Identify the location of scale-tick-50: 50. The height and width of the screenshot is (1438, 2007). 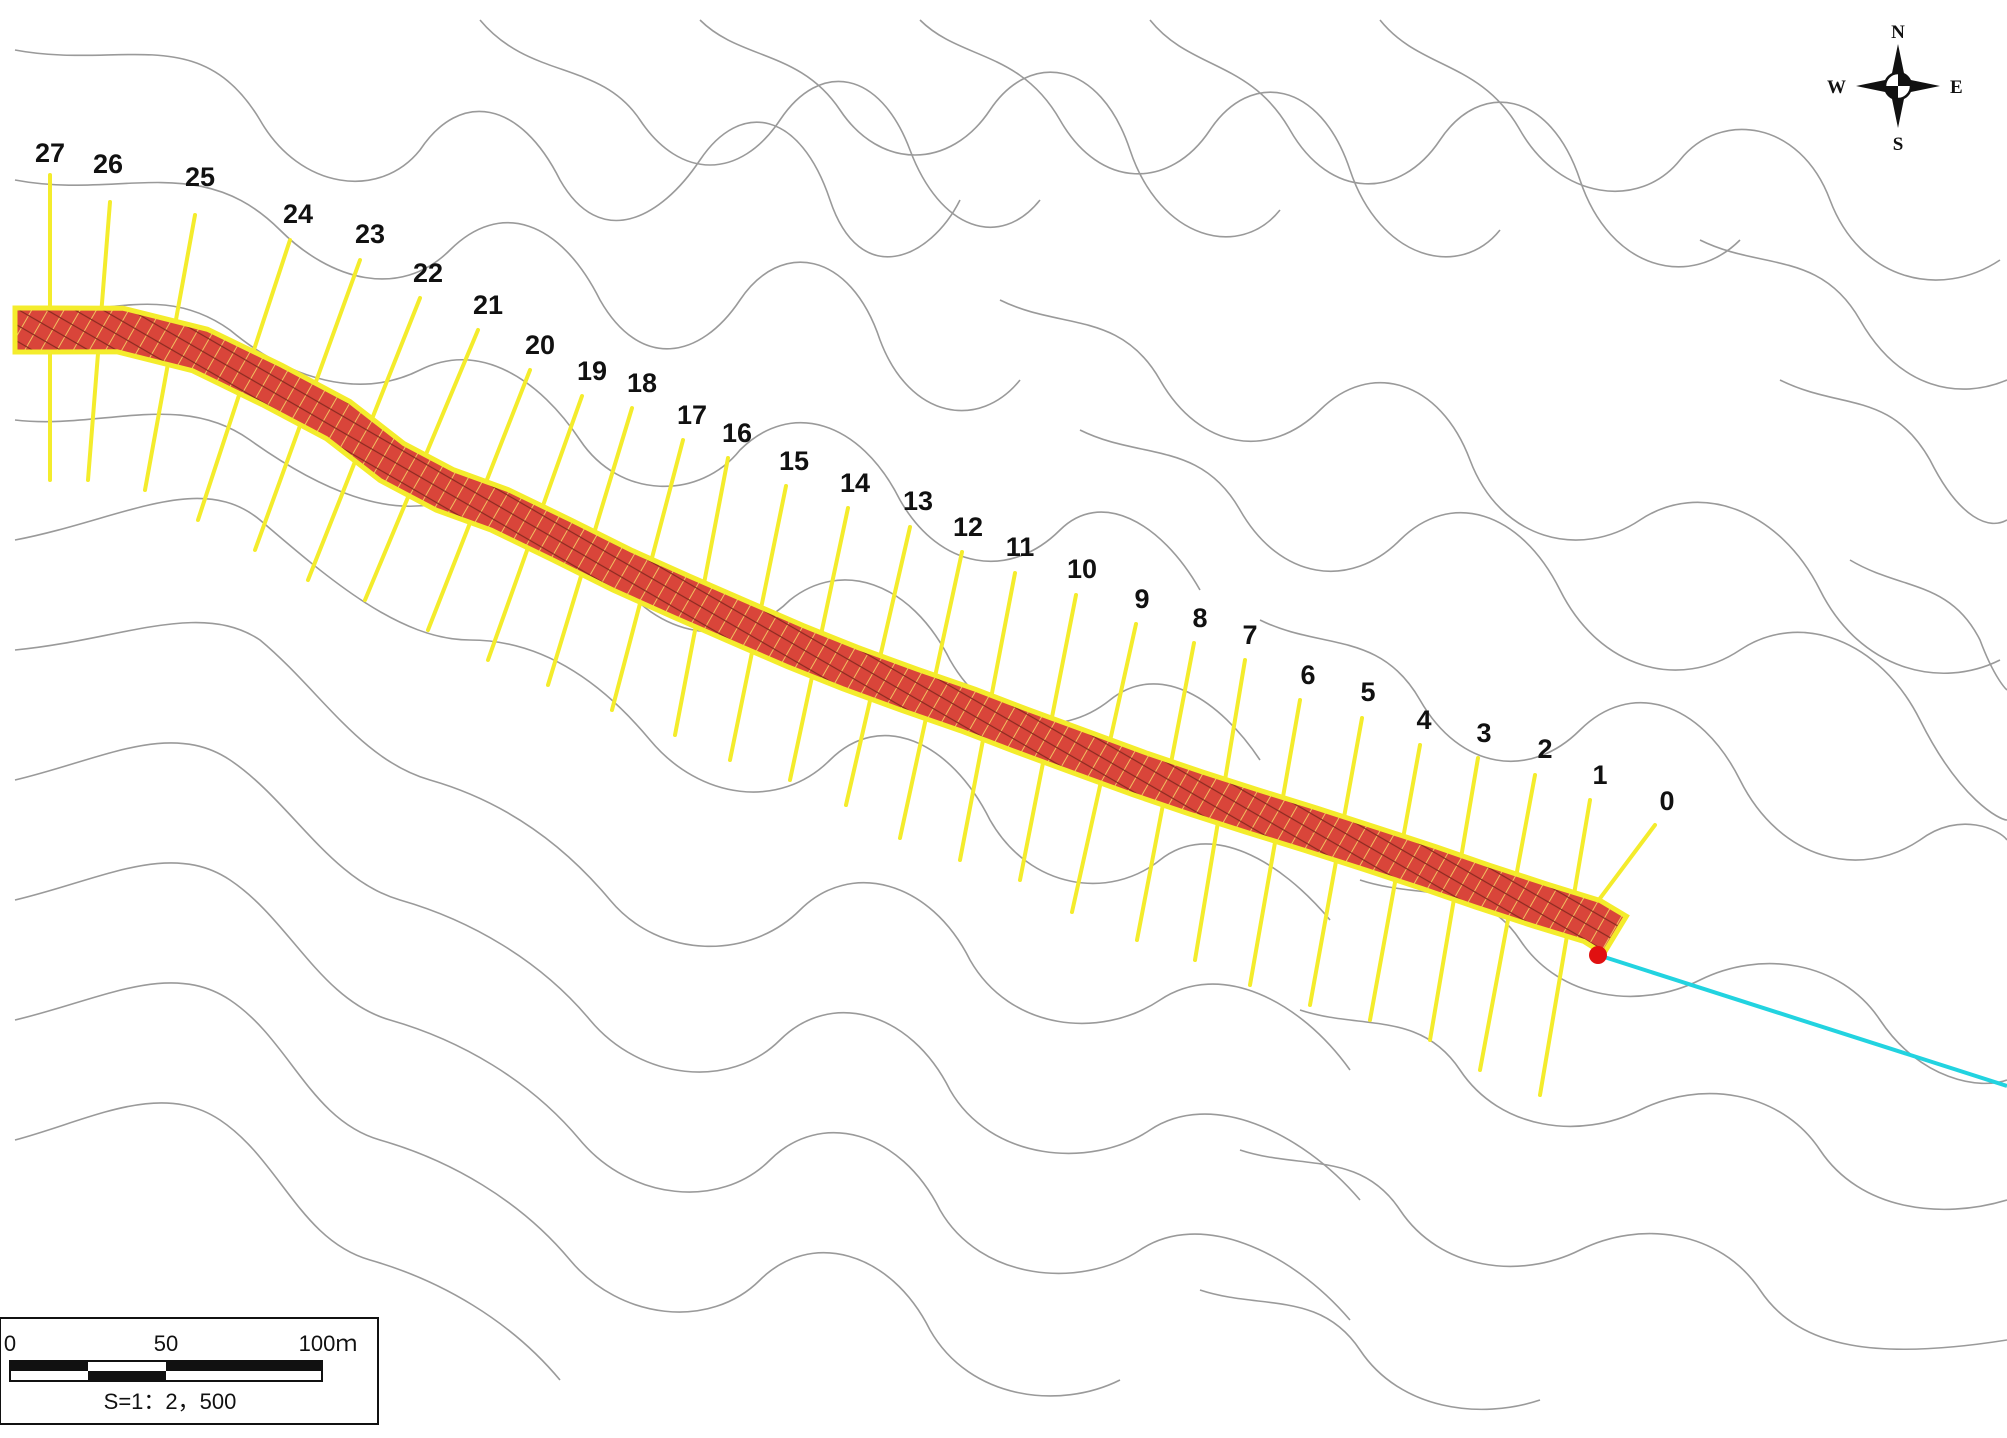
(166, 1343).